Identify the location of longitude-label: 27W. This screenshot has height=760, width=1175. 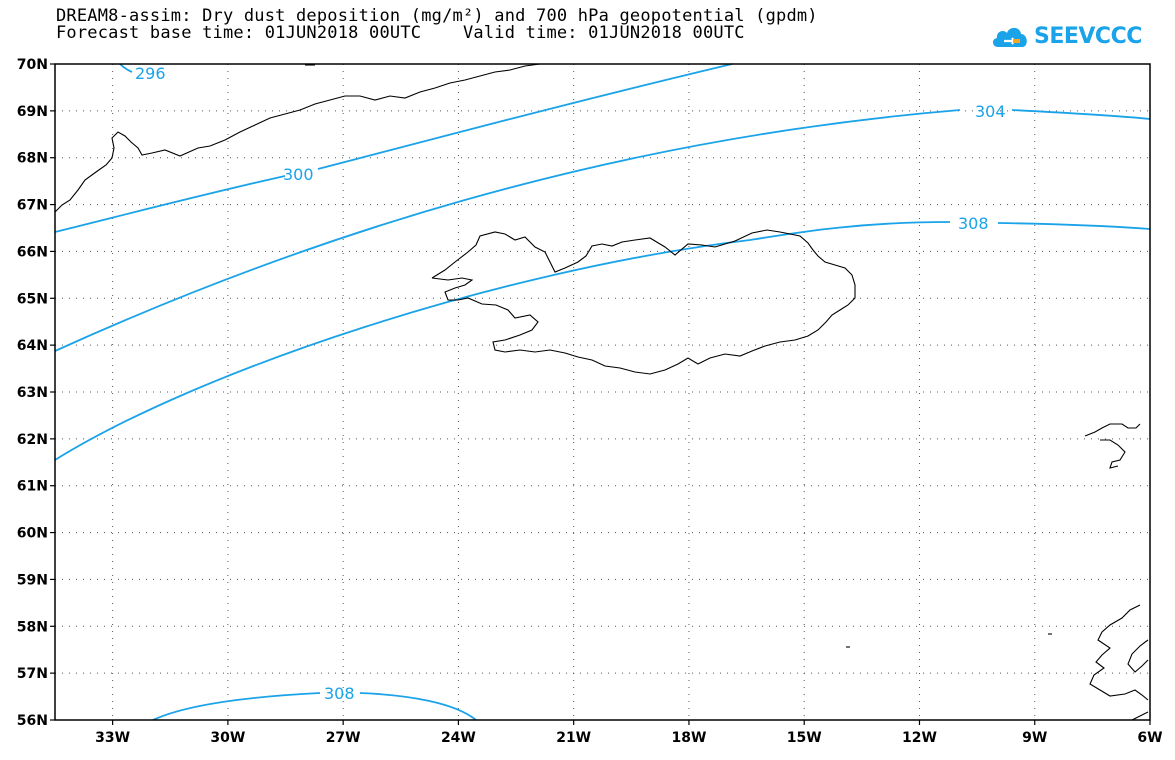
(343, 738).